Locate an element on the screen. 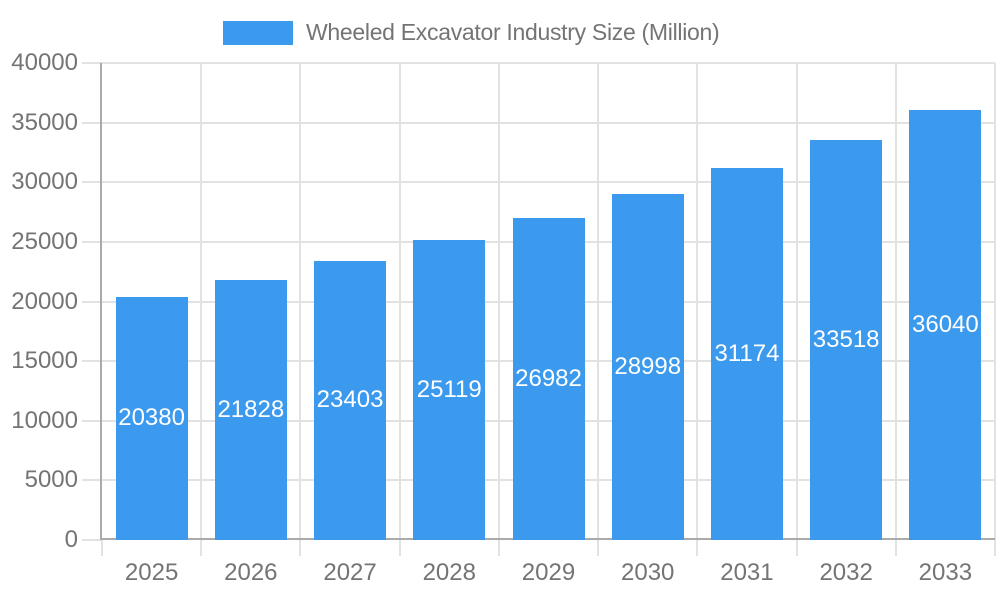 This screenshot has width=1000, height=600. bar-value-label: 36040 is located at coordinates (945, 325).